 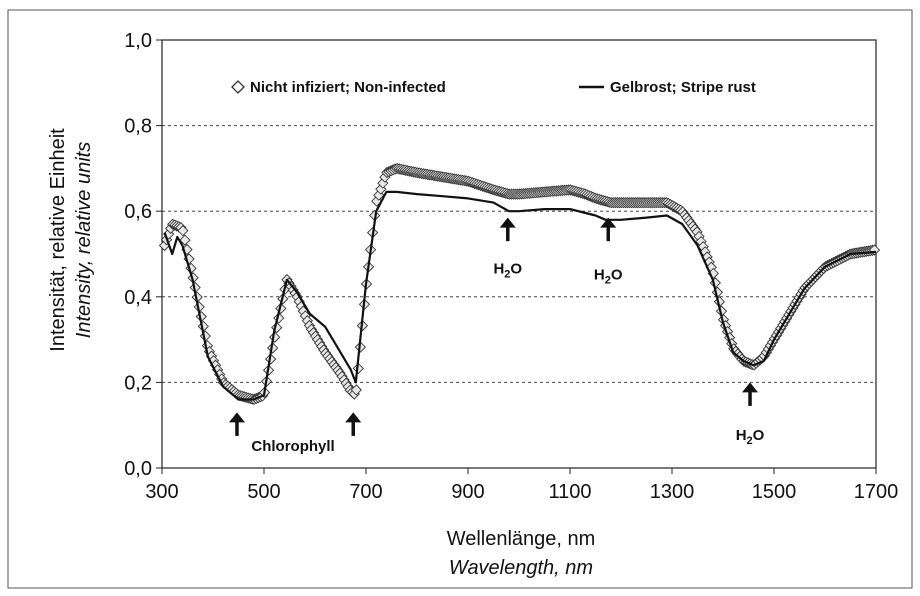 What do you see at coordinates (292, 446) in the screenshot?
I see `annotation-label-chl-text: Chlorophyll` at bounding box center [292, 446].